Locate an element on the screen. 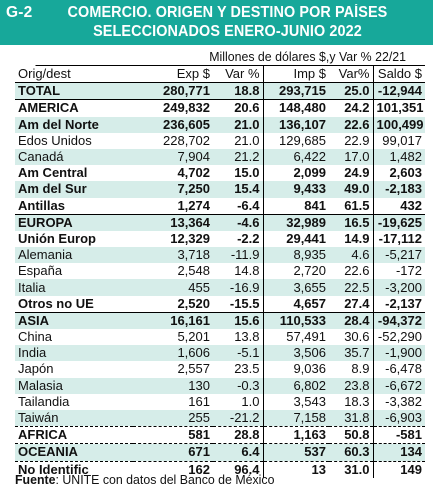 This screenshot has width=433, height=500. row-saldo: -19,625 is located at coordinates (398, 222).